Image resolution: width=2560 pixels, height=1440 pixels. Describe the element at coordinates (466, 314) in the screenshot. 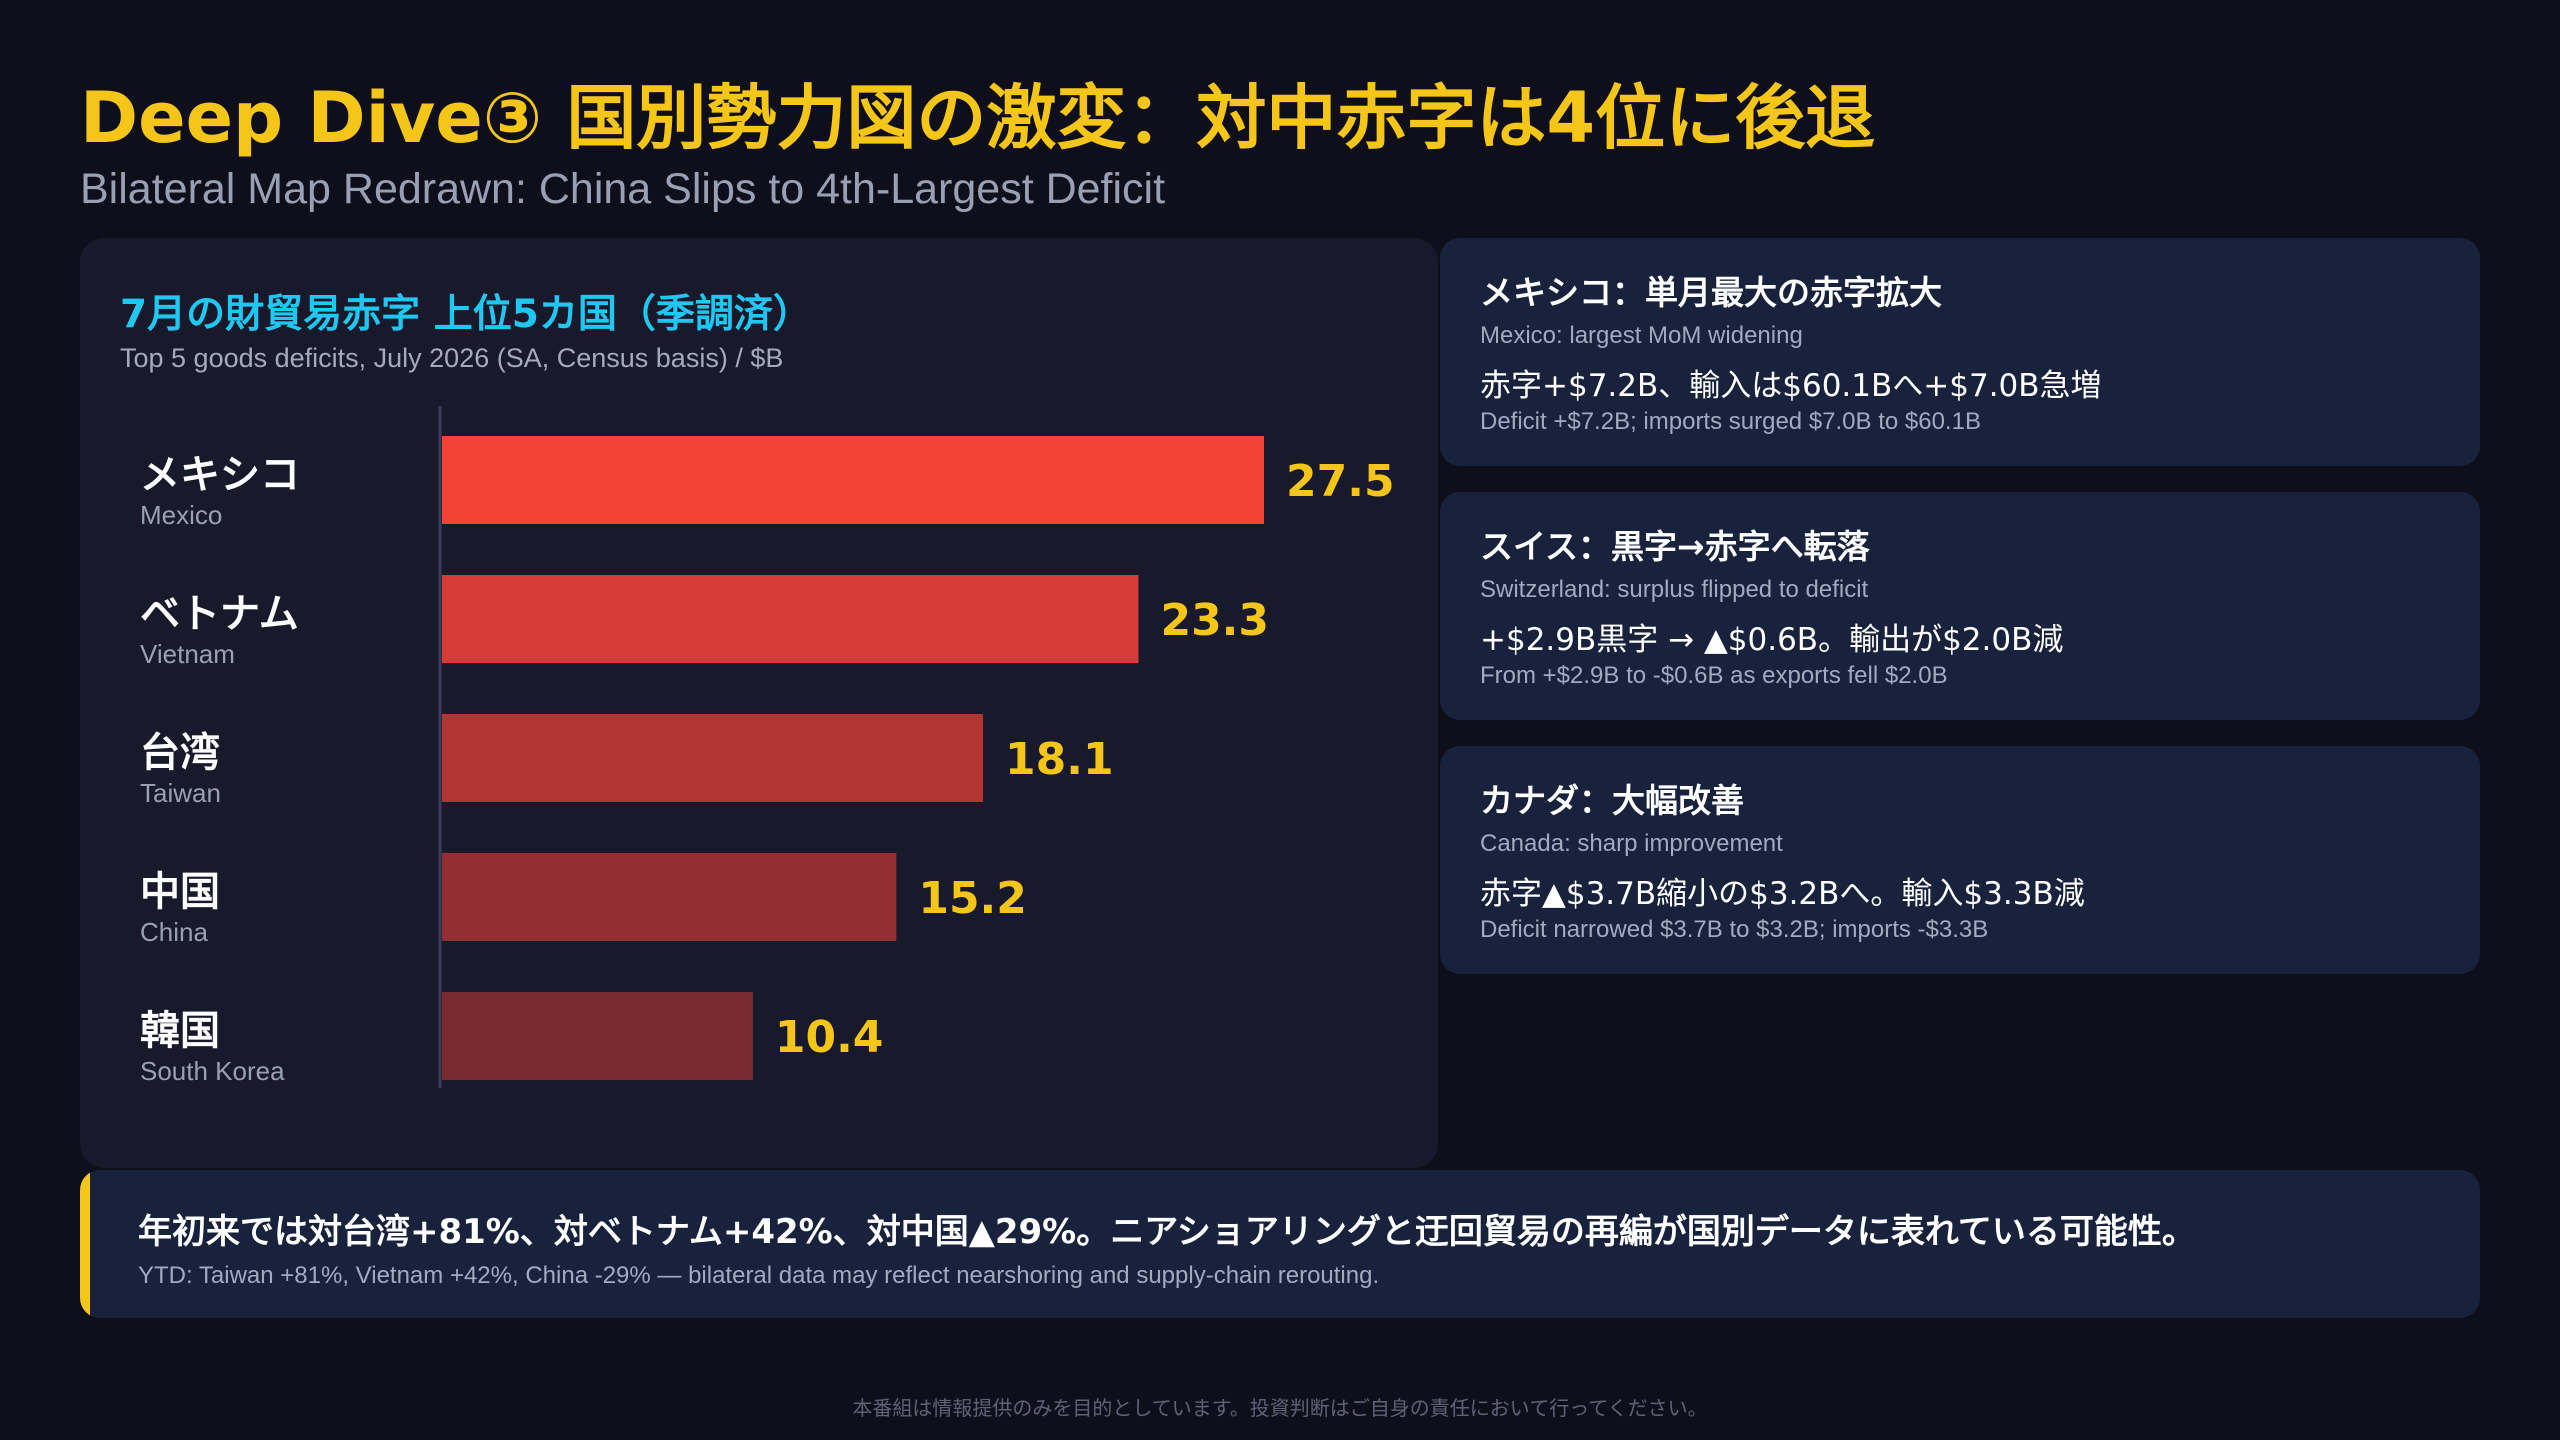

I see `chart-title: 7月の財貿易赤字 上位5カ国（季調済）` at that location.